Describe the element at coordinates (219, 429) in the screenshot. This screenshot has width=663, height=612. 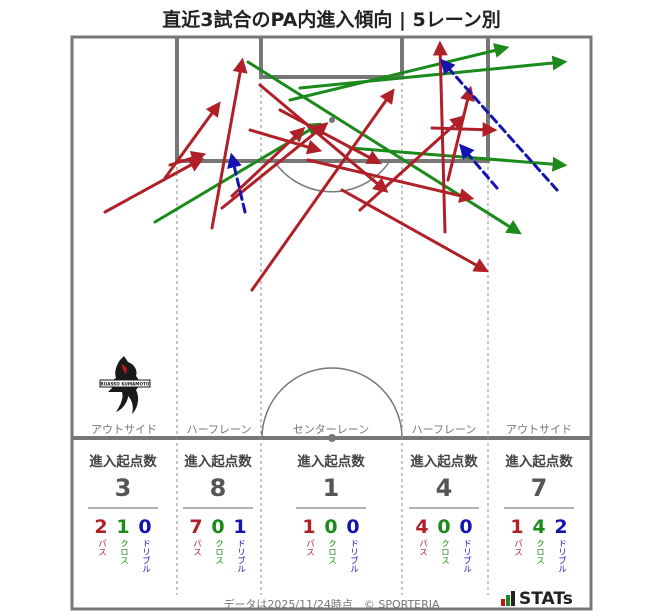
I see `lane-name-halfspace-left: ハーフレーン` at that location.